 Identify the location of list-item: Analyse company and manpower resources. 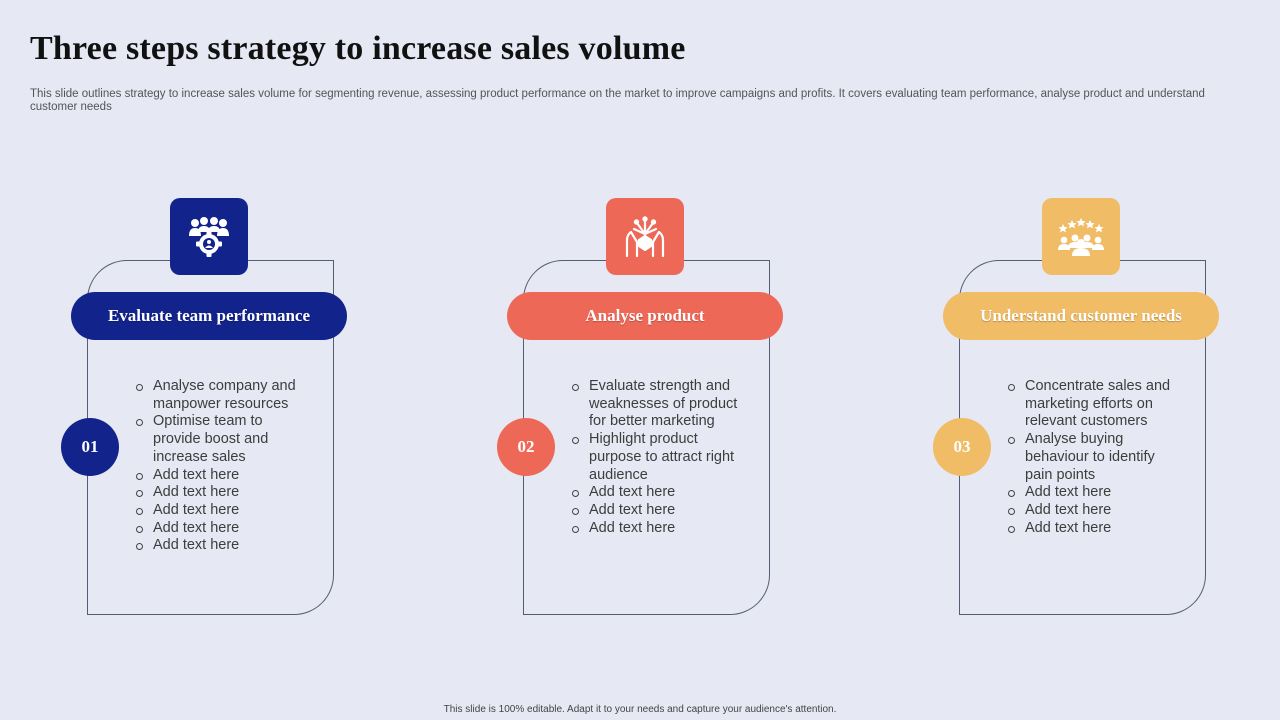
(222, 395).